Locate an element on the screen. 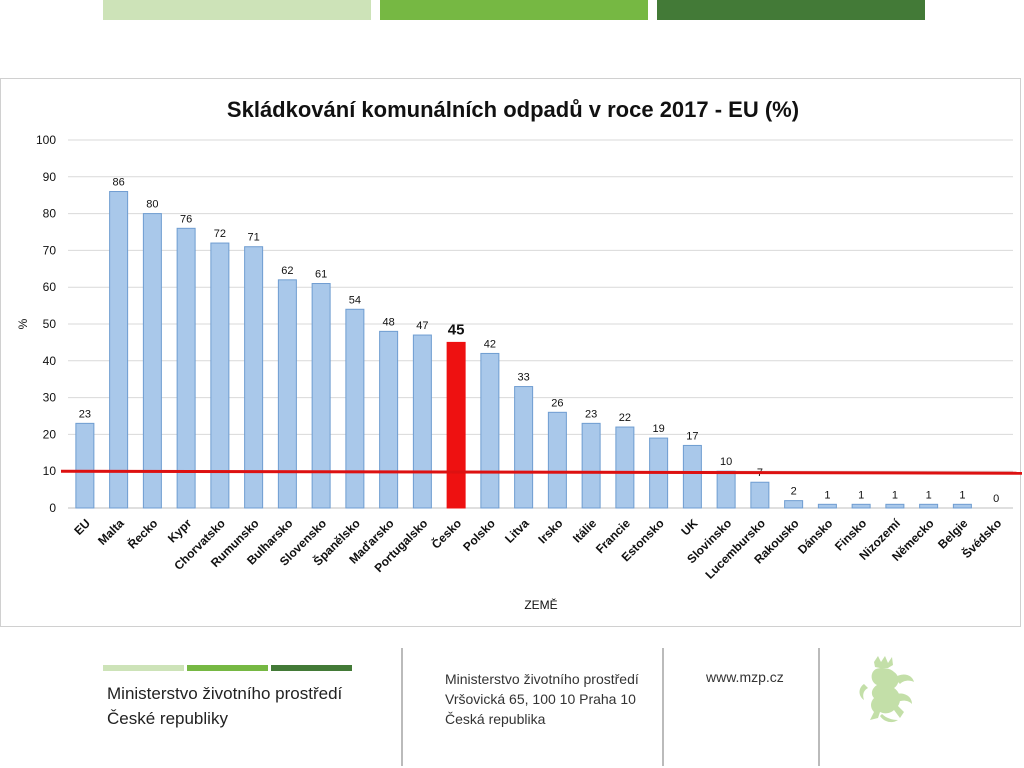  website-link: www.mzp.cz is located at coordinates (745, 677).